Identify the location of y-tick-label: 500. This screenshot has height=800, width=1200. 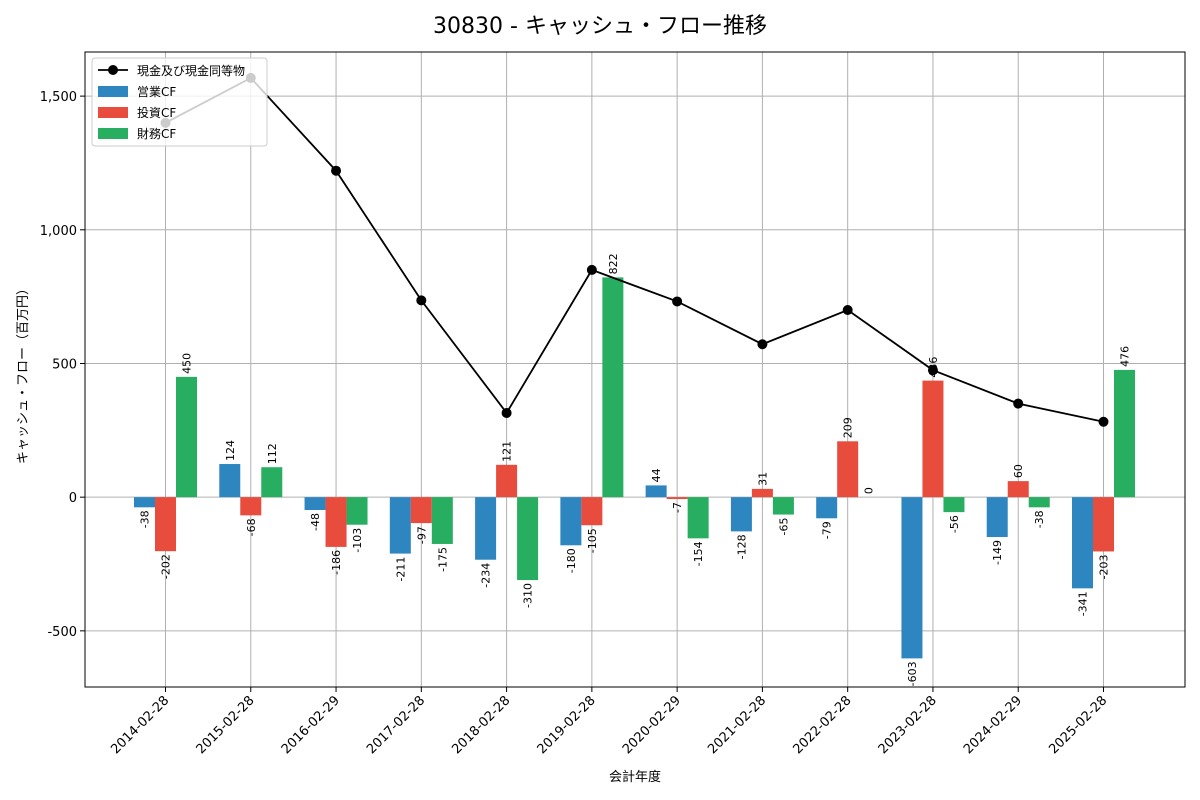
(64, 364).